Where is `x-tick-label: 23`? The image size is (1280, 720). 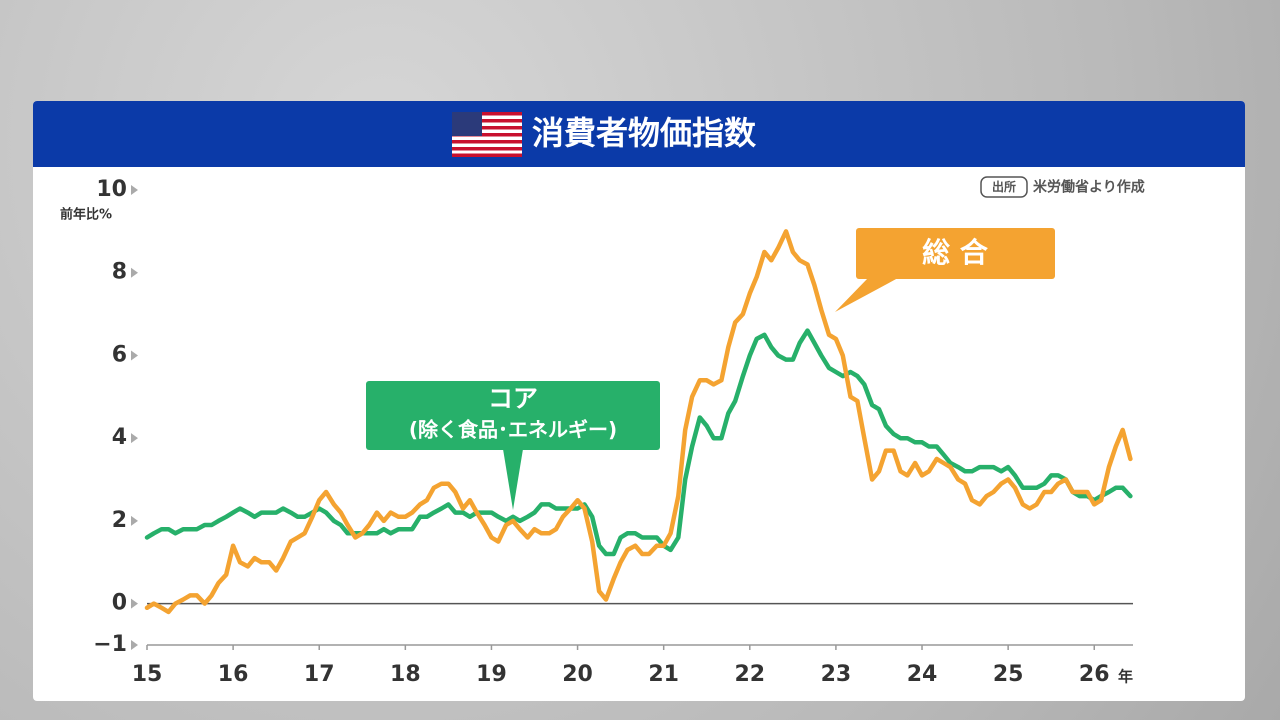 x-tick-label: 23 is located at coordinates (836, 674).